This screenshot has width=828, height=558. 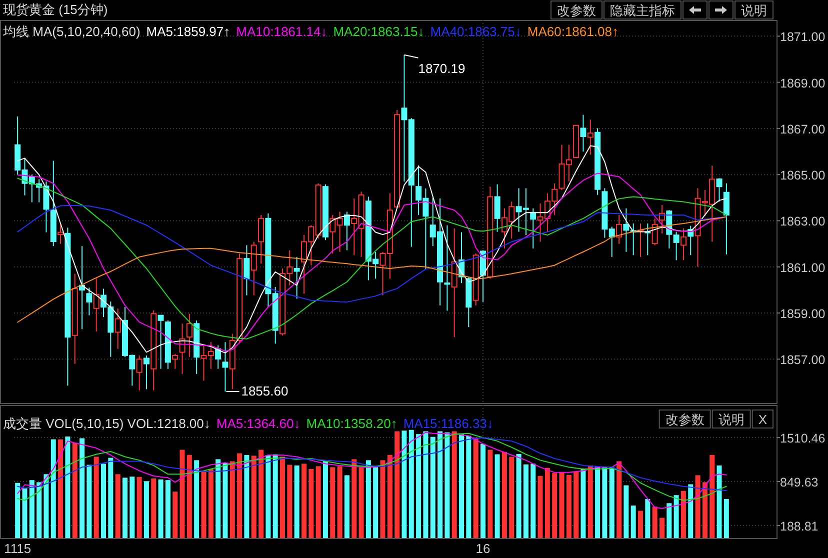 I want to click on annotation: 1870.19, so click(x=442, y=68).